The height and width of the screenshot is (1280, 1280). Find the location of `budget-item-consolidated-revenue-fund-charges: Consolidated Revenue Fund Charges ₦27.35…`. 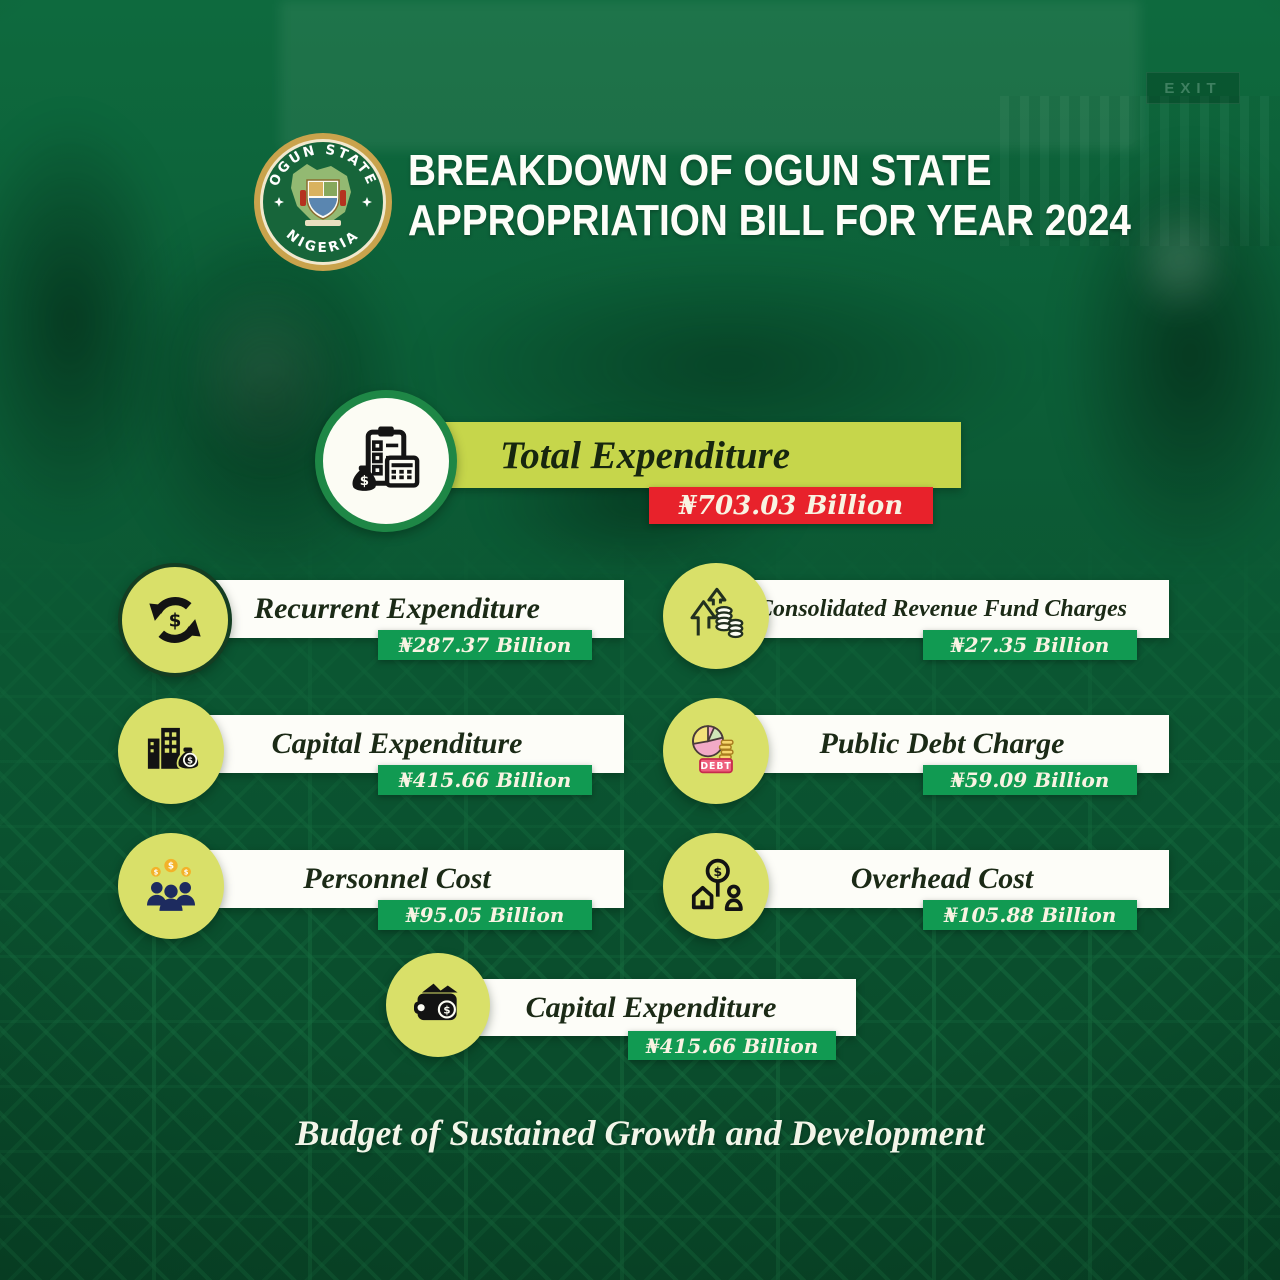

budget-item-consolidated-revenue-fund-charges: Consolidated Revenue Fund Charges ₦27.35… is located at coordinates (943, 623).